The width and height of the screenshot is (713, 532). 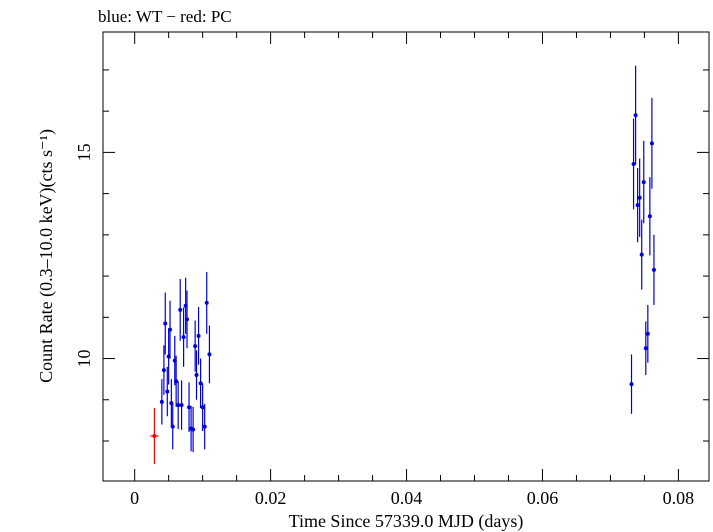 I want to click on x-tick-label: 0.02, so click(x=271, y=498).